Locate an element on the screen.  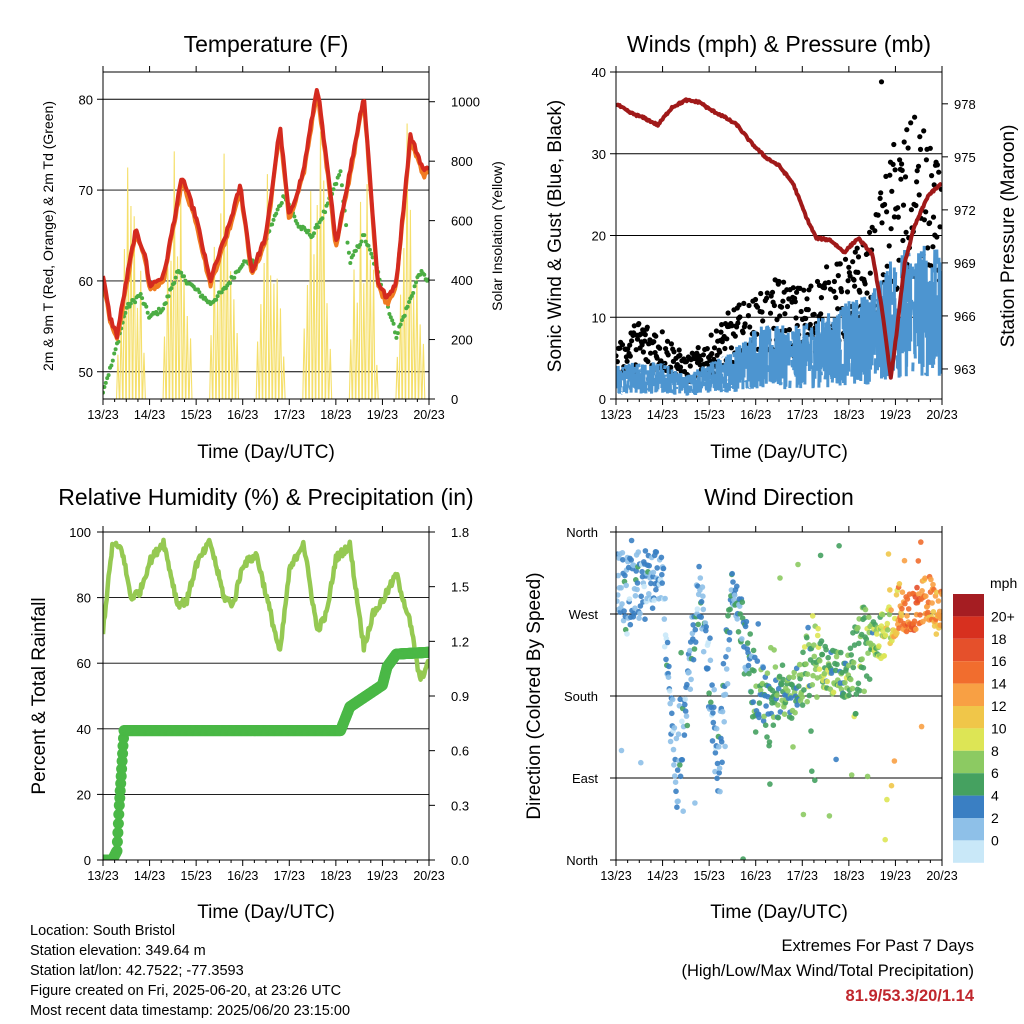
x-tick-label: 19/23 is located at coordinates (895, 876).